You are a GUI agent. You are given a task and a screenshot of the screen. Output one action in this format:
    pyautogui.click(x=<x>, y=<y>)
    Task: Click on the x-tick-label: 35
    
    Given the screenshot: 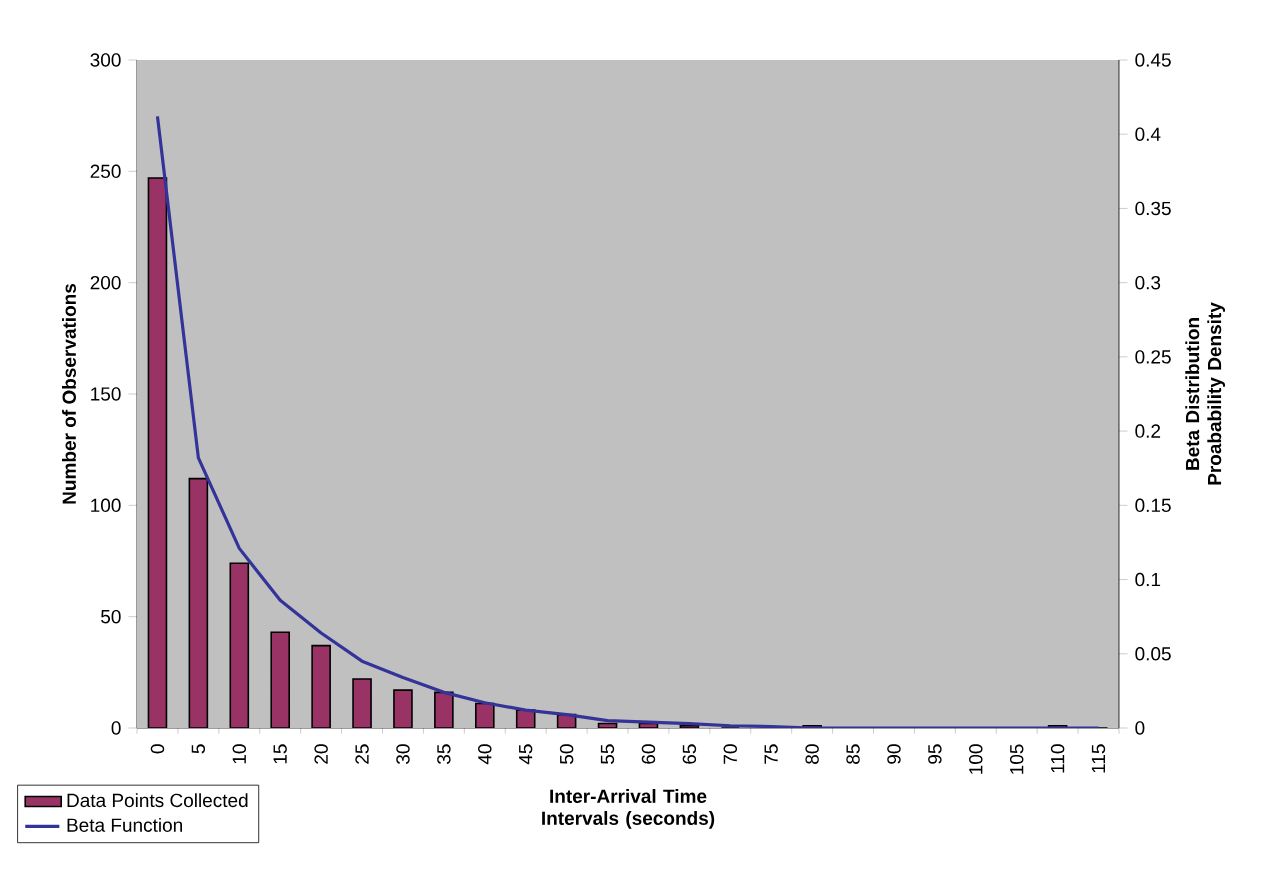 What is the action you would take?
    pyautogui.click(x=444, y=754)
    